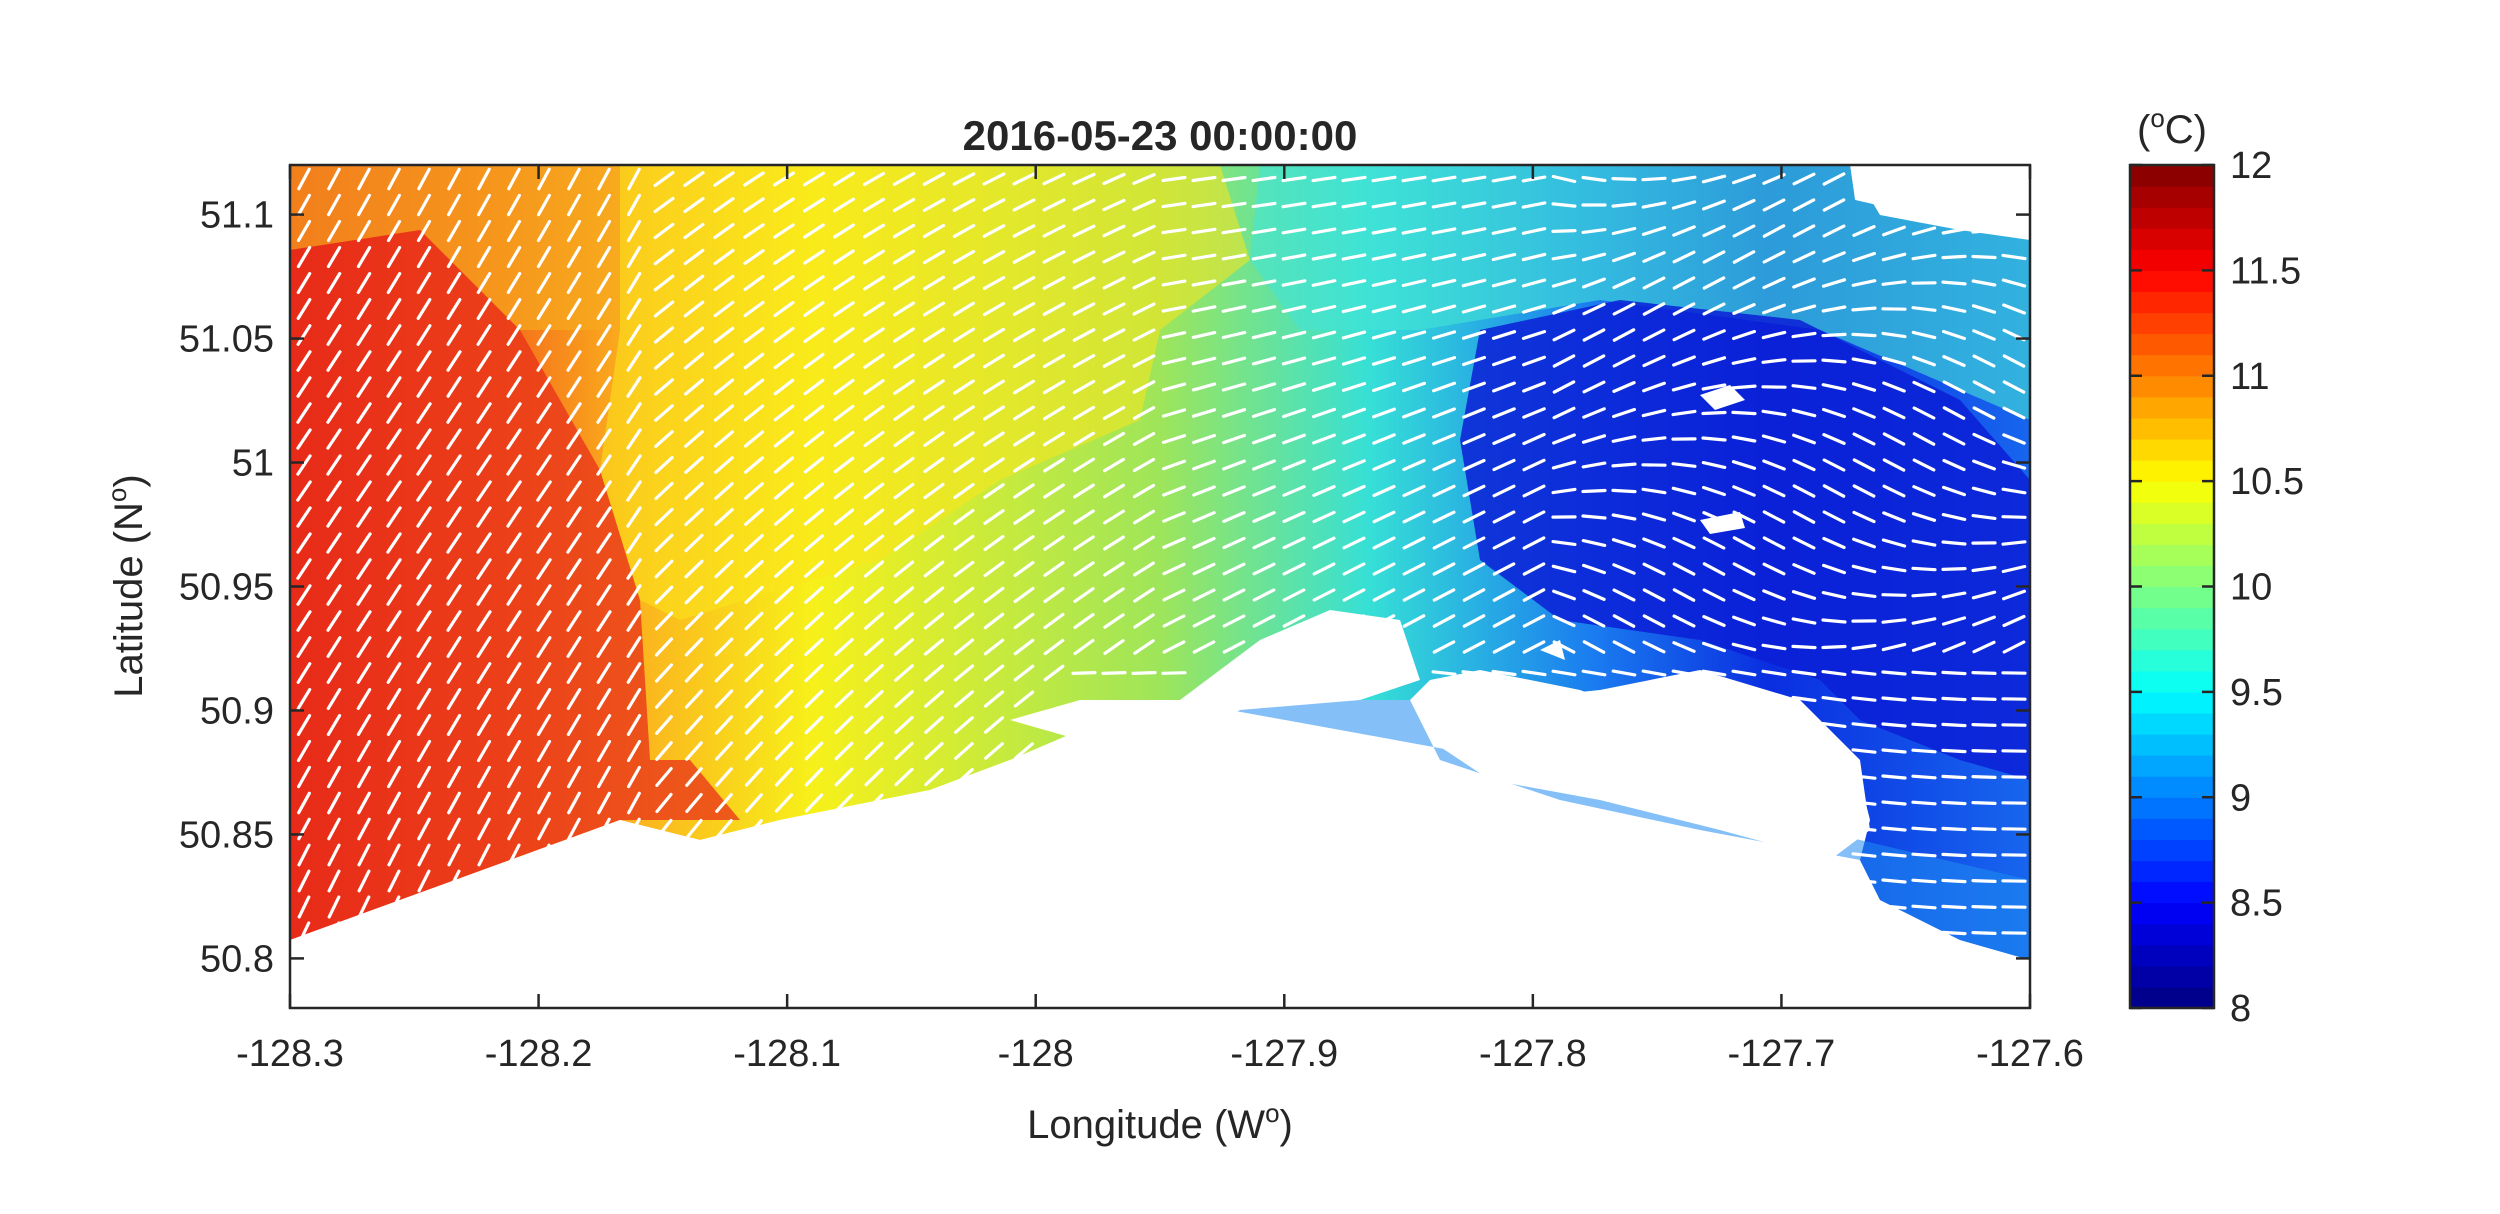 Image resolution: width=2500 pixels, height=1214 pixels. Describe the element at coordinates (237, 216) in the screenshot. I see `y-tick-label: 51.1` at that location.